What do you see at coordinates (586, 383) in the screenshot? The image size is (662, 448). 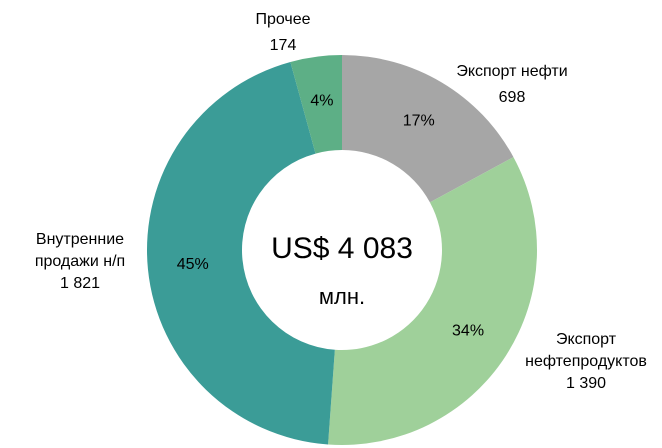 I see `value-label: 1 390` at bounding box center [586, 383].